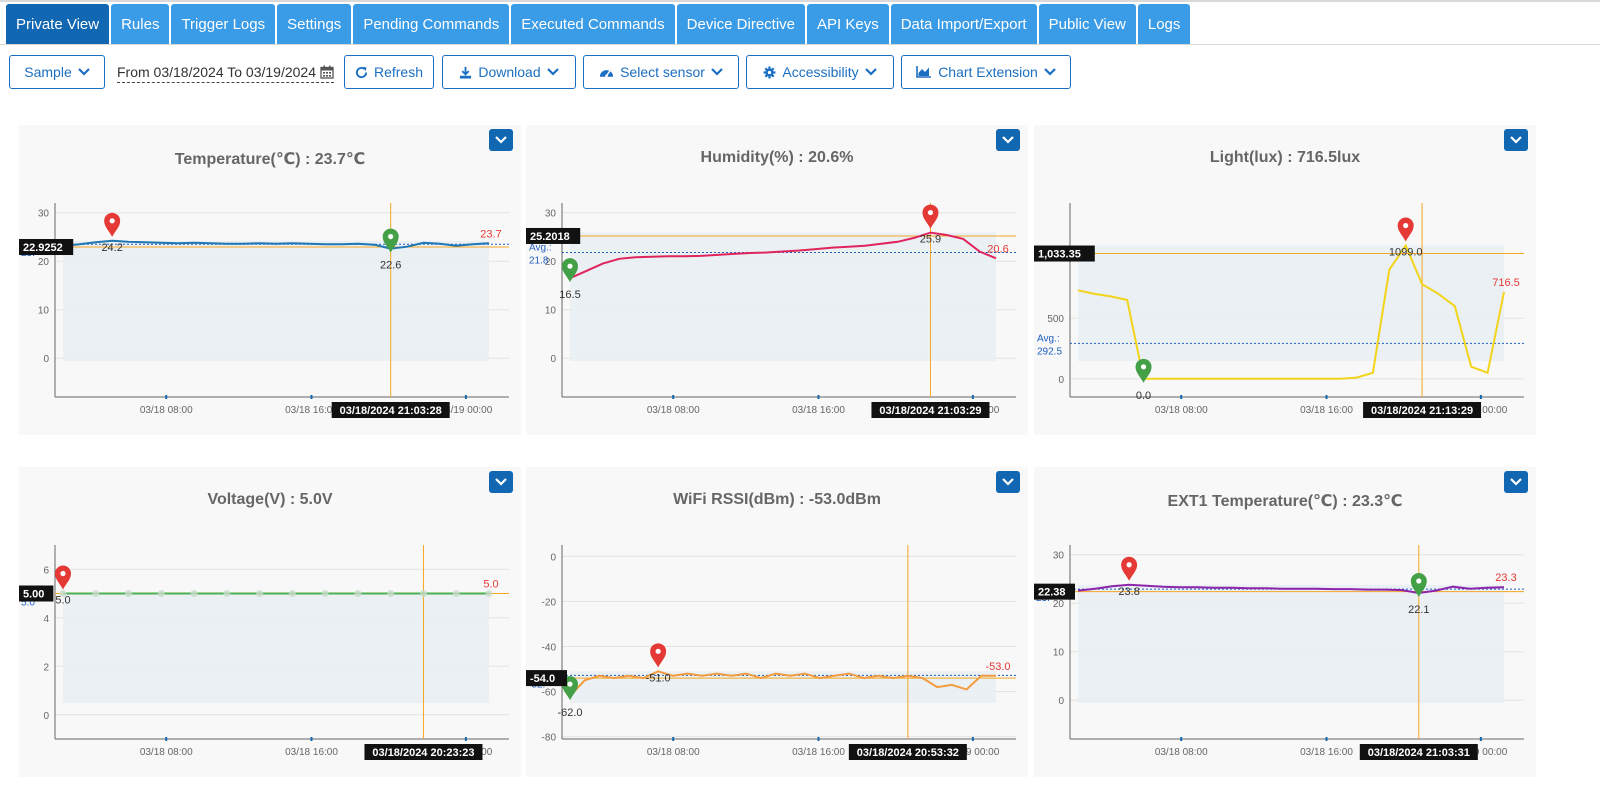  Describe the element at coordinates (33, 595) in the screenshot. I see `crosshair-y-label: 5.00` at that location.